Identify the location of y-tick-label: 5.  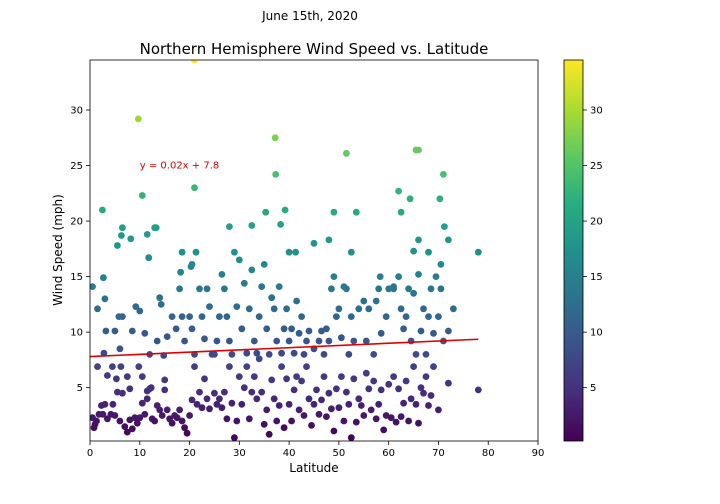
(80, 388).